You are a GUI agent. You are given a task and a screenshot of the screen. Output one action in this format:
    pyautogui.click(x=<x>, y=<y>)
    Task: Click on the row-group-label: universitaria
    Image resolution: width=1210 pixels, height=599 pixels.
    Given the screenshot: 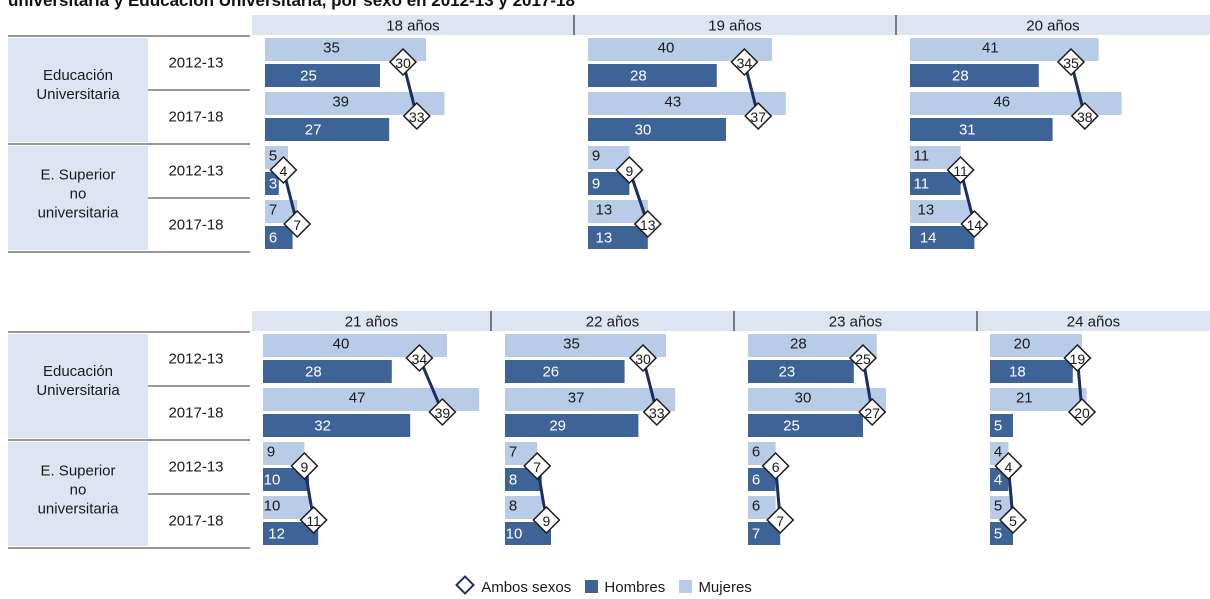 What is the action you would take?
    pyautogui.click(x=79, y=213)
    